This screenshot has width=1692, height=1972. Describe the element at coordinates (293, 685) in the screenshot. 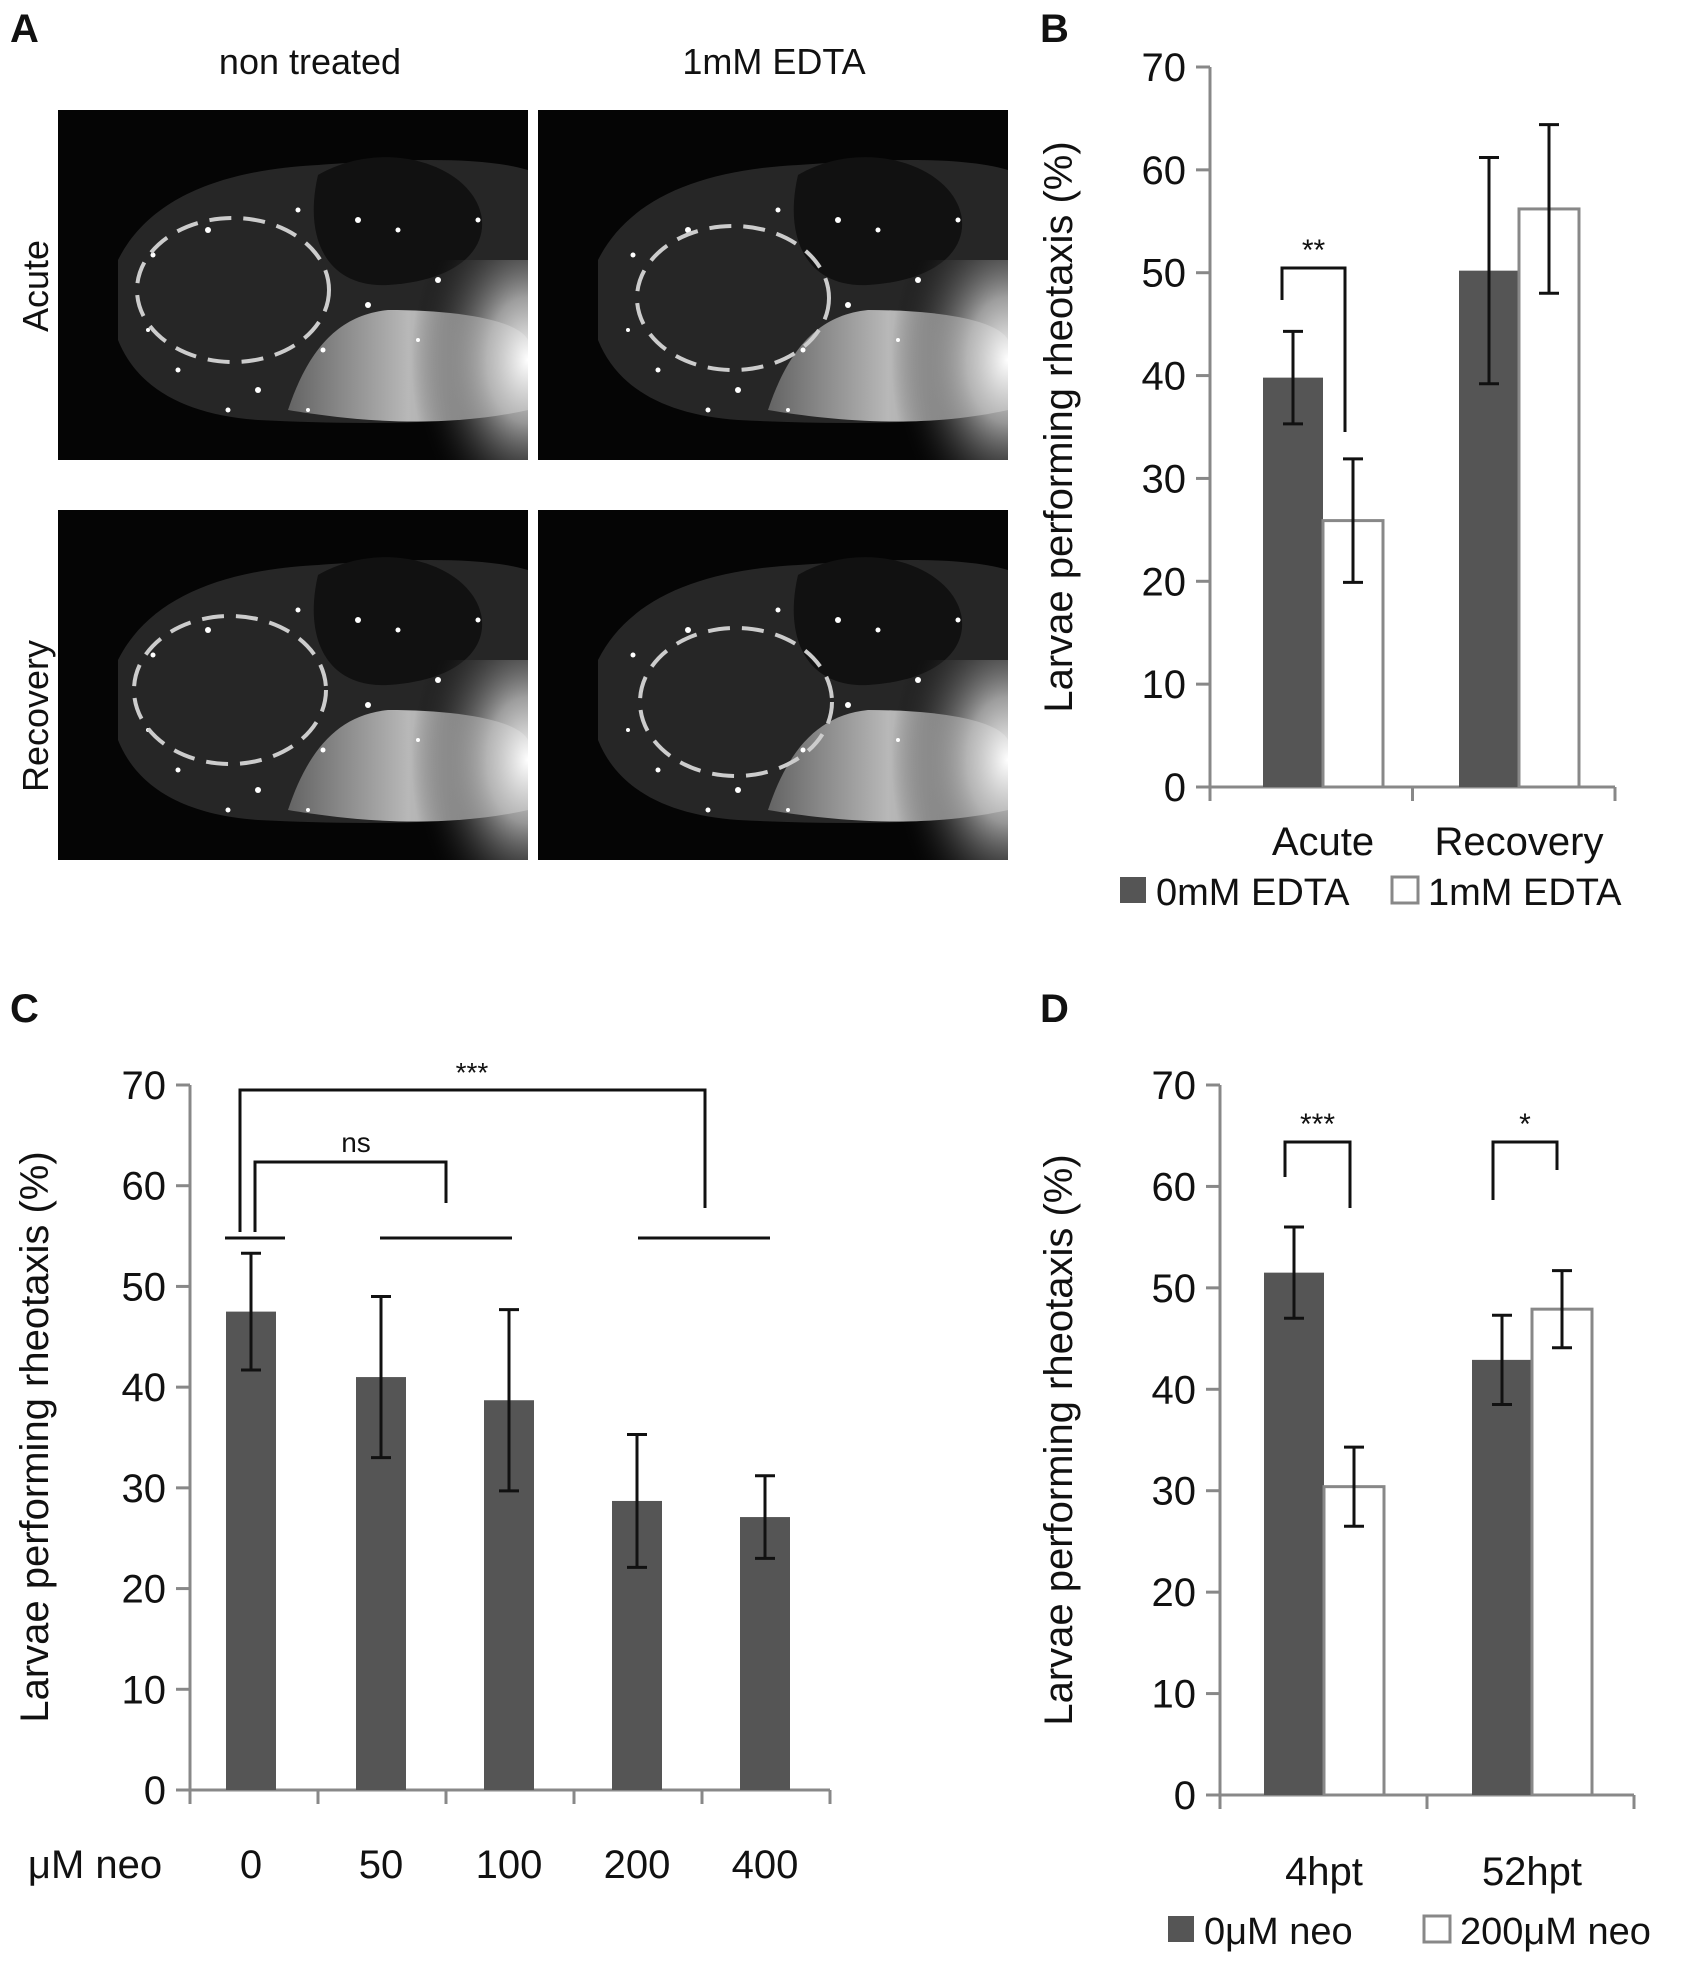

I see `micrograph-recovery-non-treated` at that location.